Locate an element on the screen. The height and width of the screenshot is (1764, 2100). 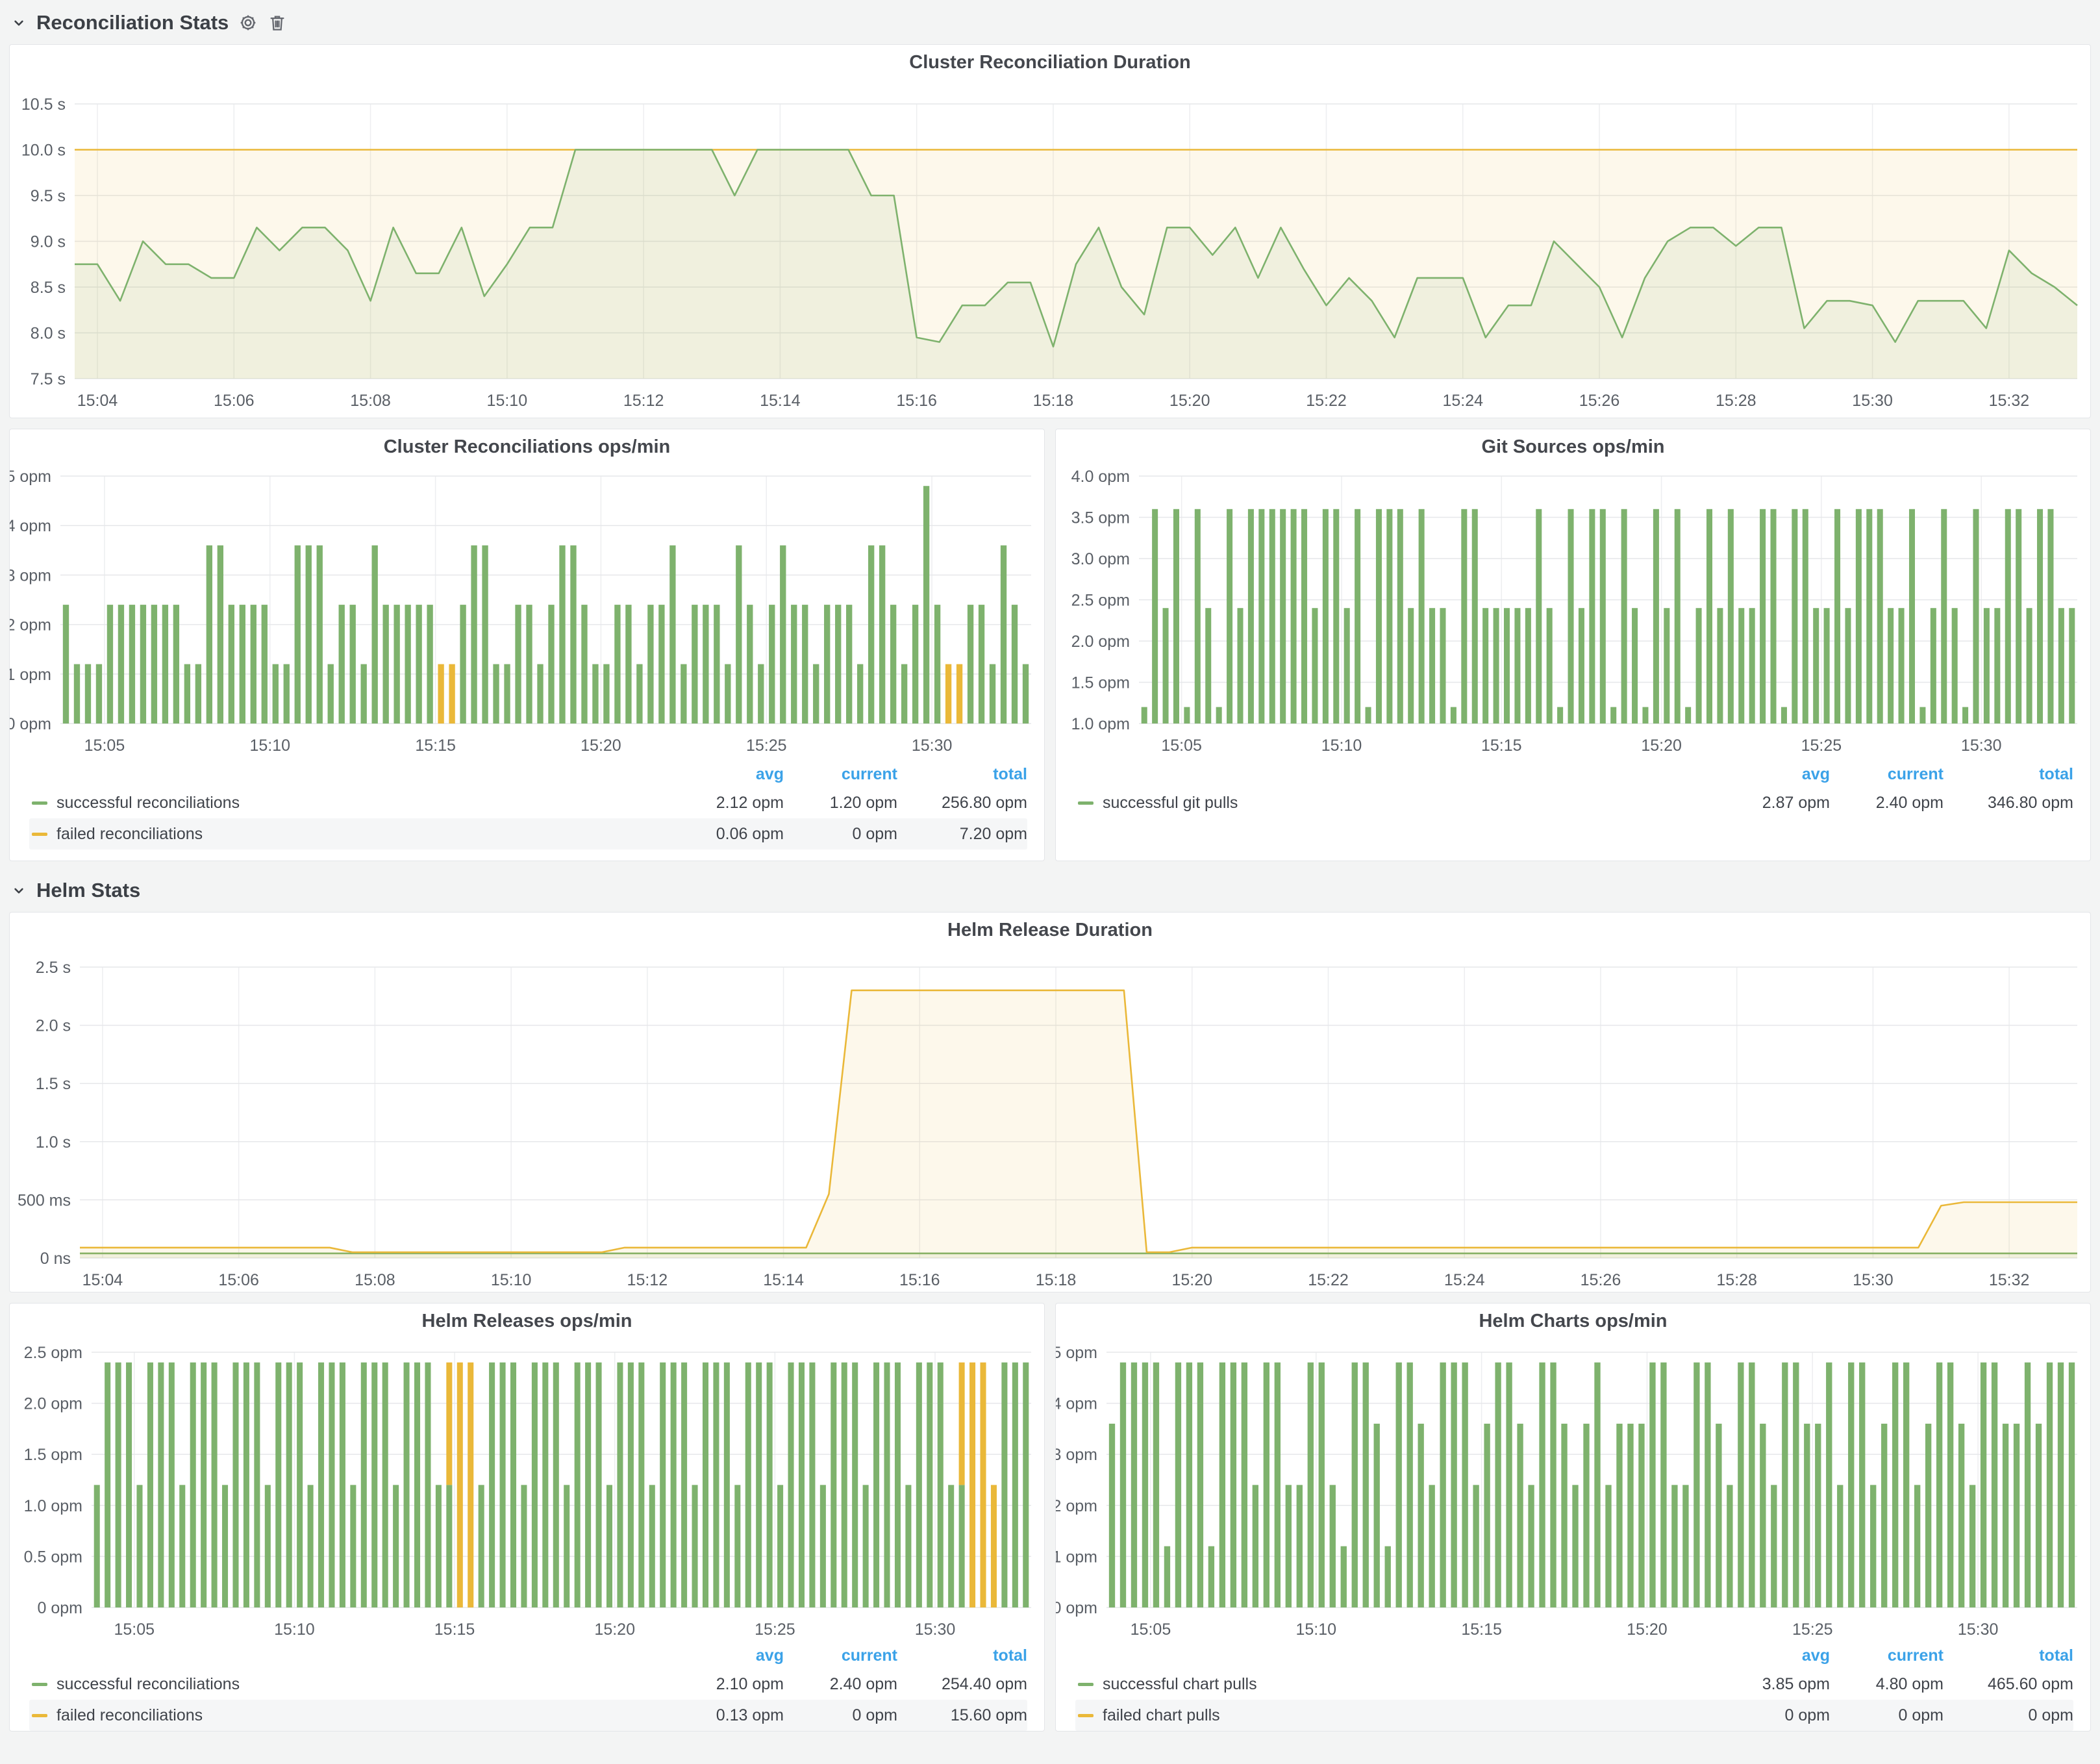
legend-value-current: 0 opm is located at coordinates (874, 833).